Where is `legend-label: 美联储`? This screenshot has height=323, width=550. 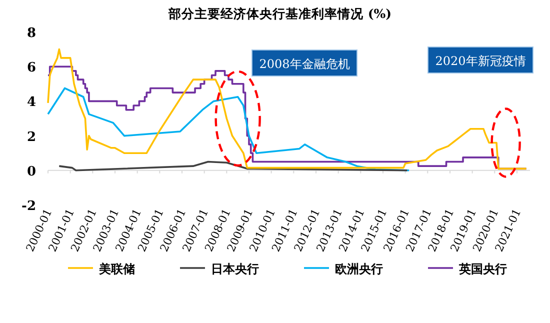
legend-label: 美联储 is located at coordinates (116, 269).